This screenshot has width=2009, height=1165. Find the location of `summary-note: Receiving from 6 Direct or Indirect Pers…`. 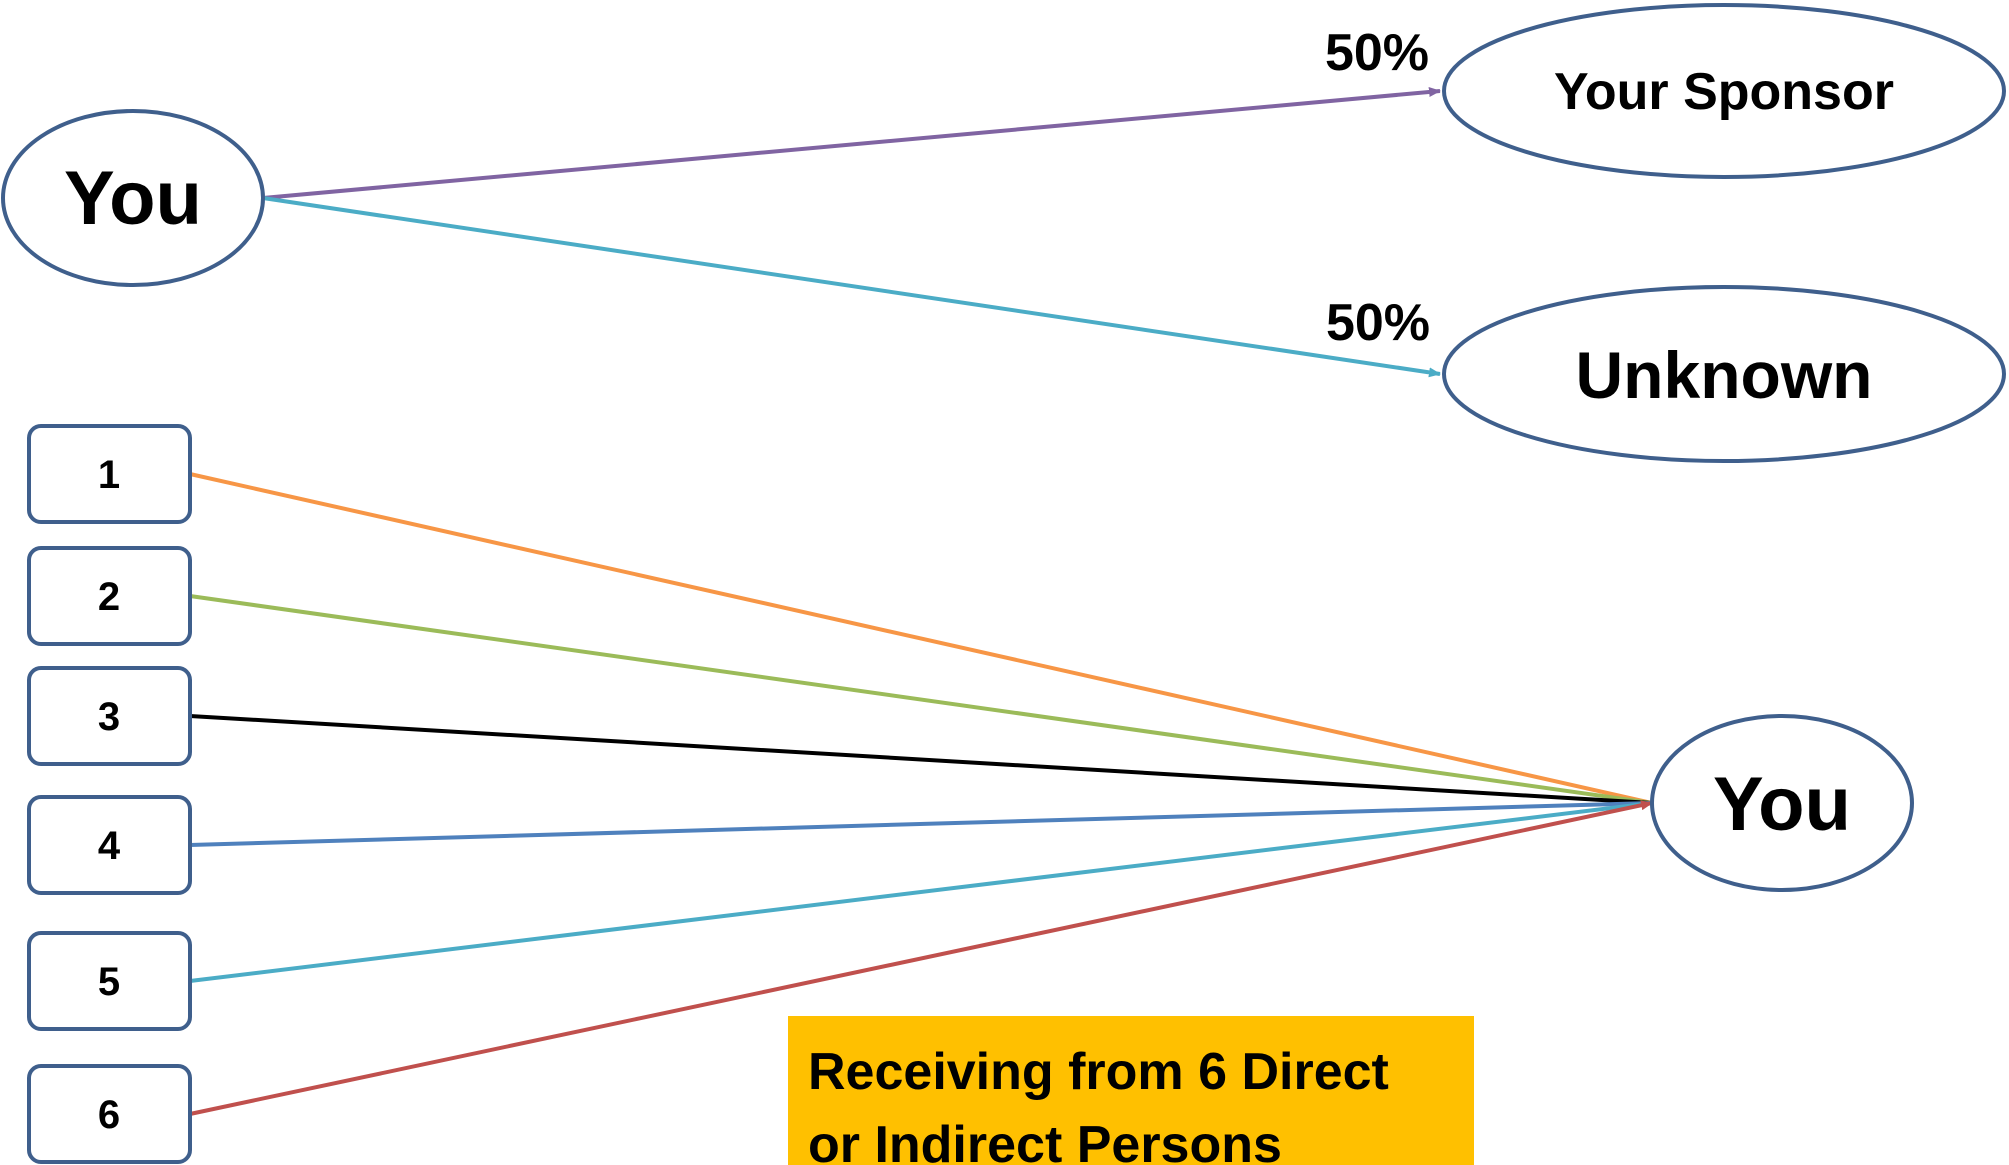

summary-note: Receiving from 6 Direct or Indirect Pers… is located at coordinates (1131, 1090).